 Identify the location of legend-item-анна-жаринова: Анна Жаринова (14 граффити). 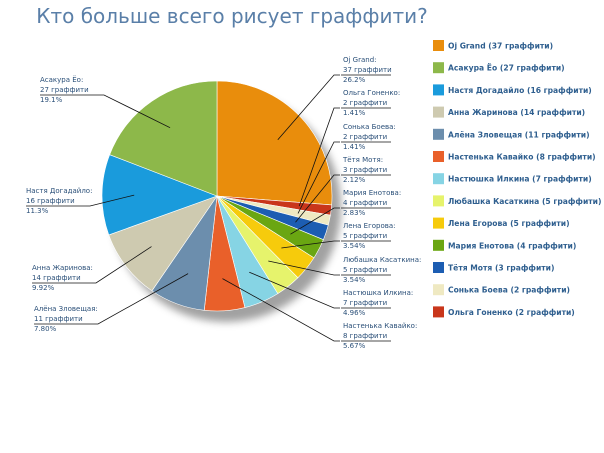
(509, 112).